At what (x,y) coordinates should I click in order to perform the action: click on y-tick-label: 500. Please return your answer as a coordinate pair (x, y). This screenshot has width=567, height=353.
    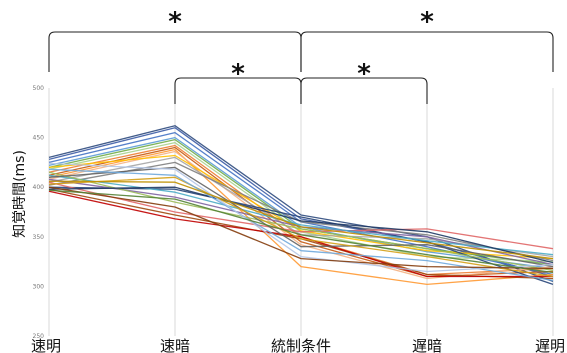
    Looking at the image, I should click on (39, 88).